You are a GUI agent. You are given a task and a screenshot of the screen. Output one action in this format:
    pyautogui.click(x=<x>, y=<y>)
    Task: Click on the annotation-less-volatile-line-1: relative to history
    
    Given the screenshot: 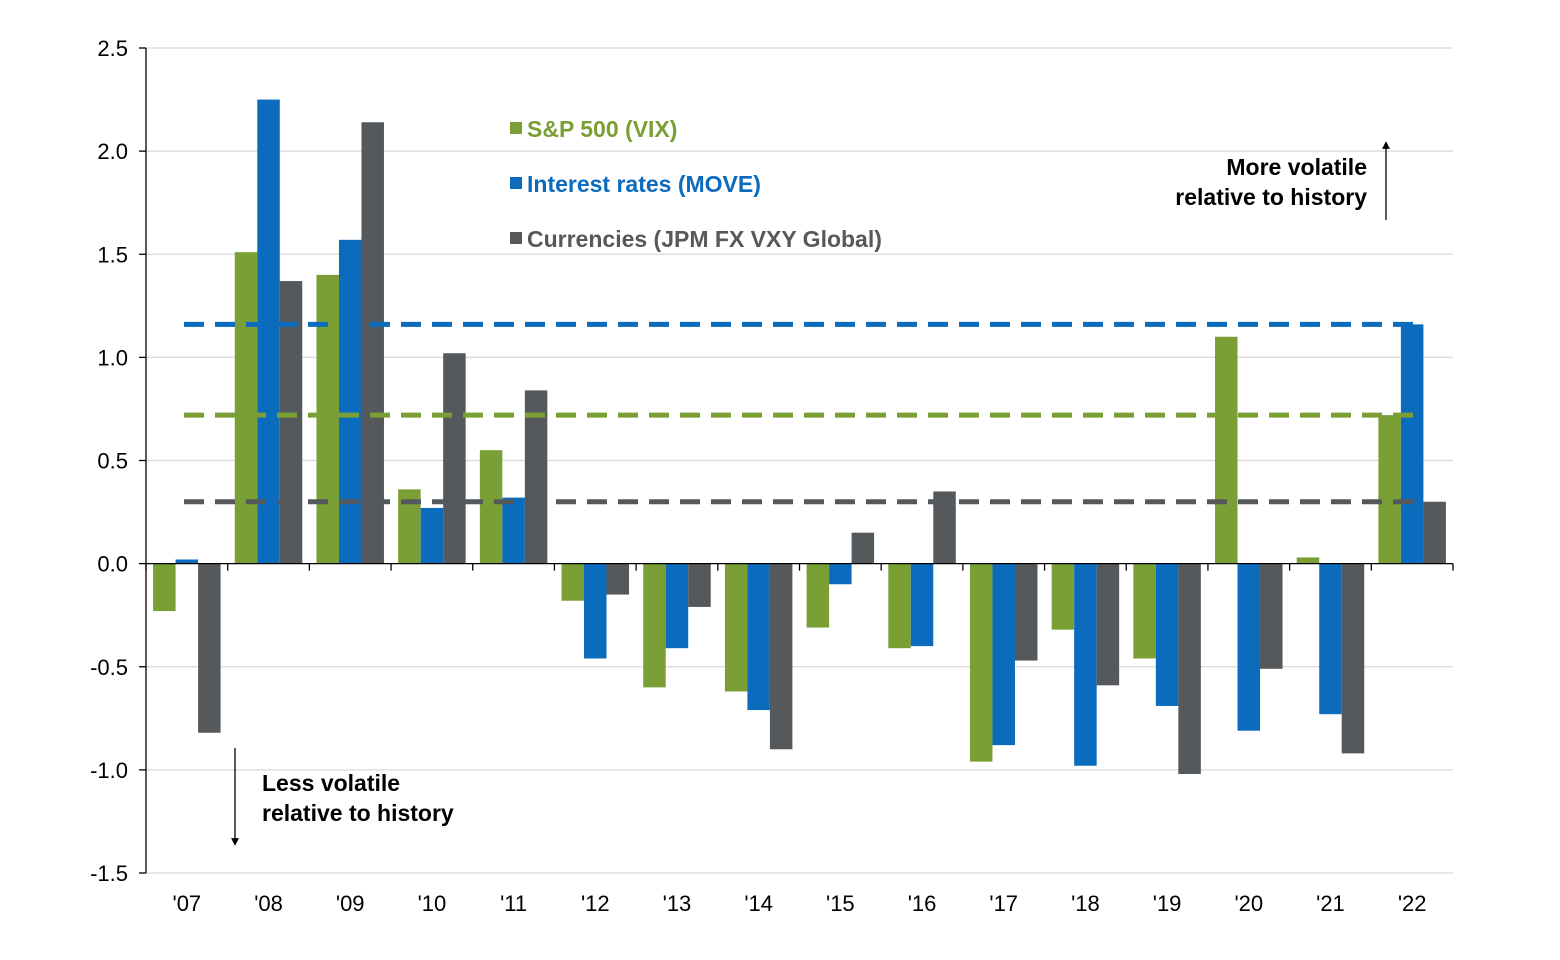 What is the action you would take?
    pyautogui.click(x=358, y=813)
    